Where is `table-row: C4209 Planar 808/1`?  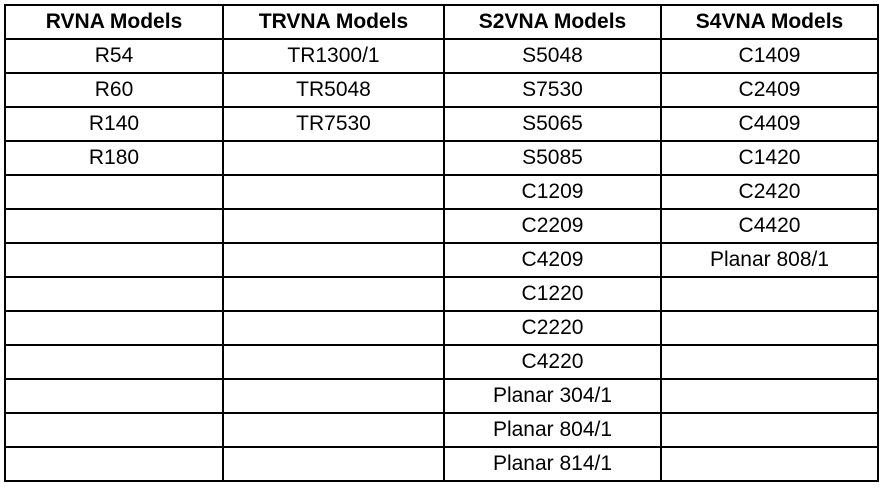
table-row: C4209 Planar 808/1 is located at coordinates (441, 260).